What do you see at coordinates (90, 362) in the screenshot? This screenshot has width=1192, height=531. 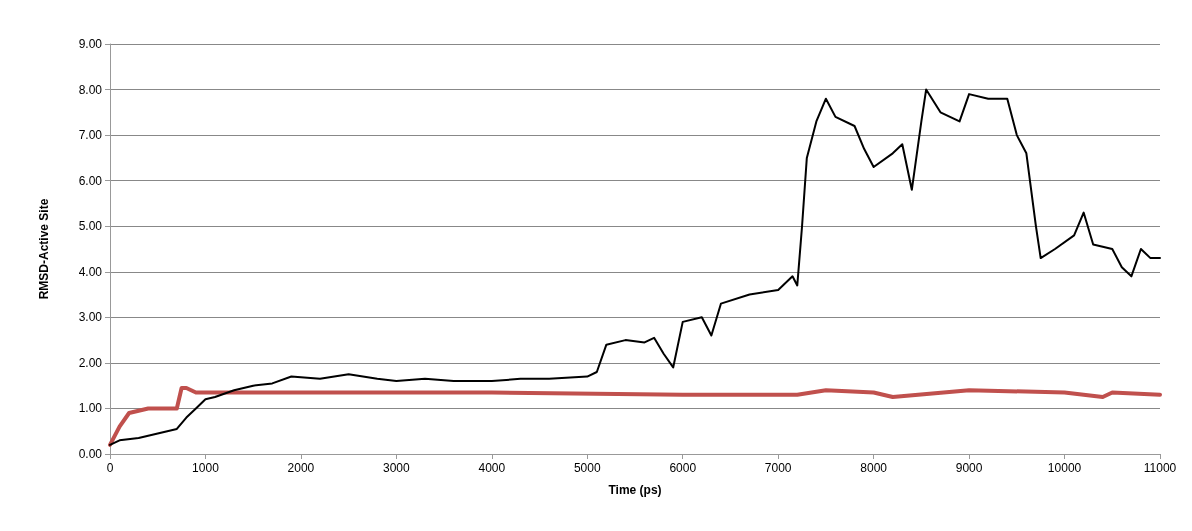 I see `y-tick-label: 2.00` at bounding box center [90, 362].